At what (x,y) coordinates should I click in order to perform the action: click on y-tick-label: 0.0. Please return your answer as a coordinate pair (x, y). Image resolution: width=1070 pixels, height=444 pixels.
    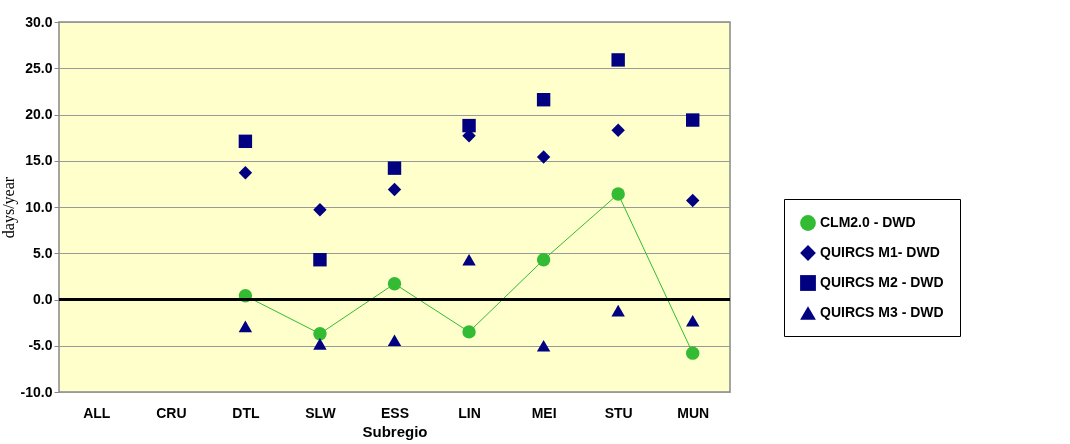
    Looking at the image, I should click on (43, 299).